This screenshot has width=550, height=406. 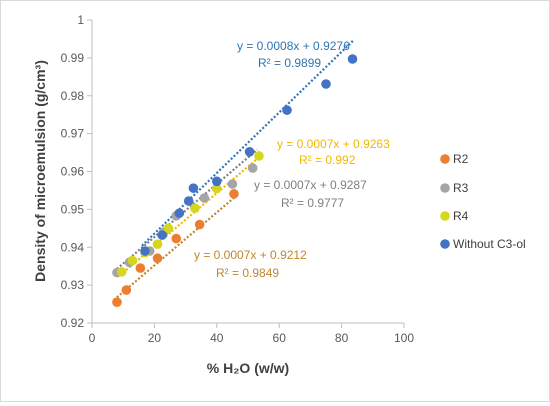 What do you see at coordinates (250, 255) in the screenshot?
I see `trendline-equation: y = 0.0007x + 0.9212` at bounding box center [250, 255].